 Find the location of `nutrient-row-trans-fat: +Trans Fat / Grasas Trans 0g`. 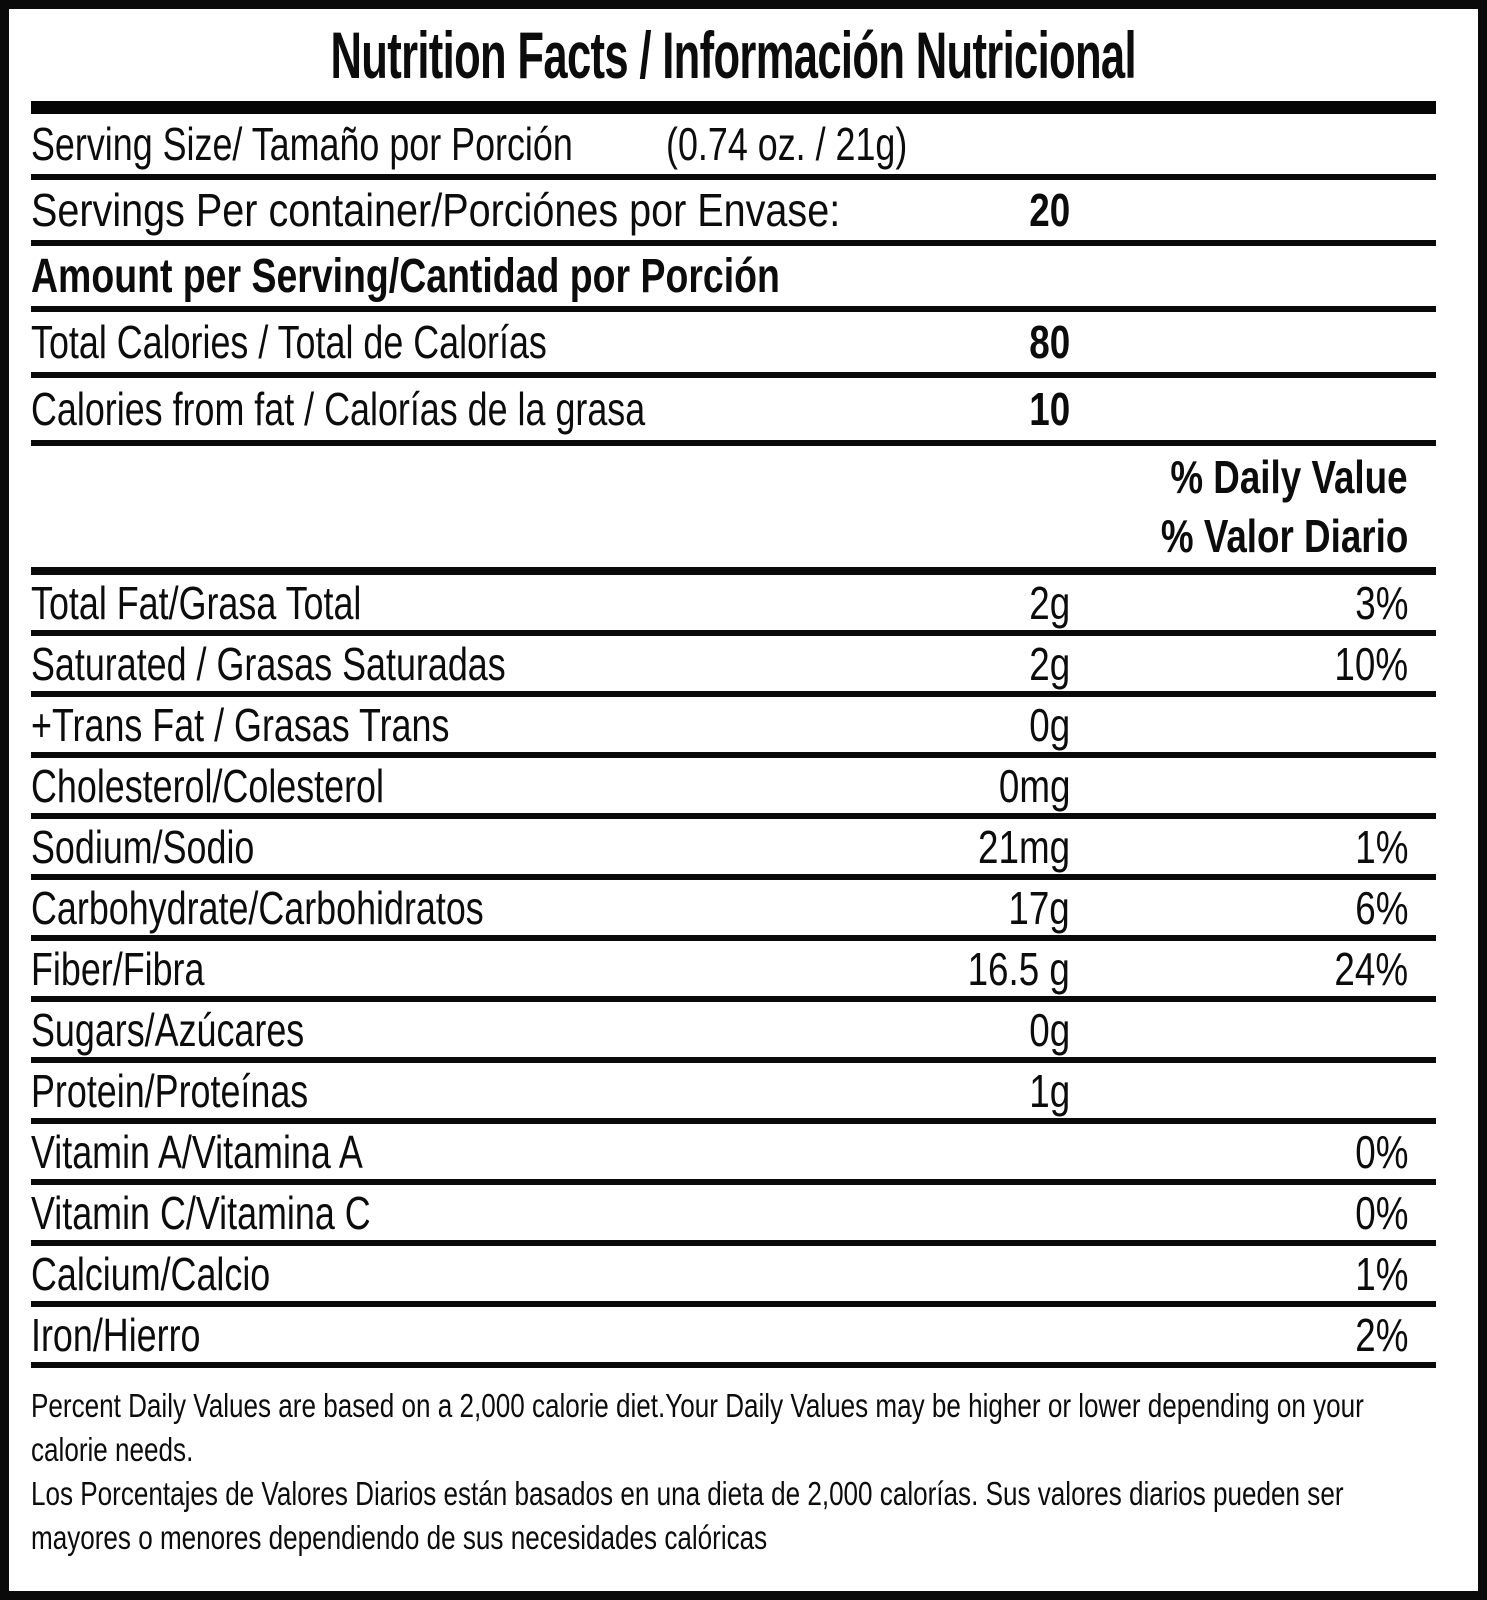

nutrient-row-trans-fat: +Trans Fat / Grasas Trans 0g is located at coordinates (733, 727).